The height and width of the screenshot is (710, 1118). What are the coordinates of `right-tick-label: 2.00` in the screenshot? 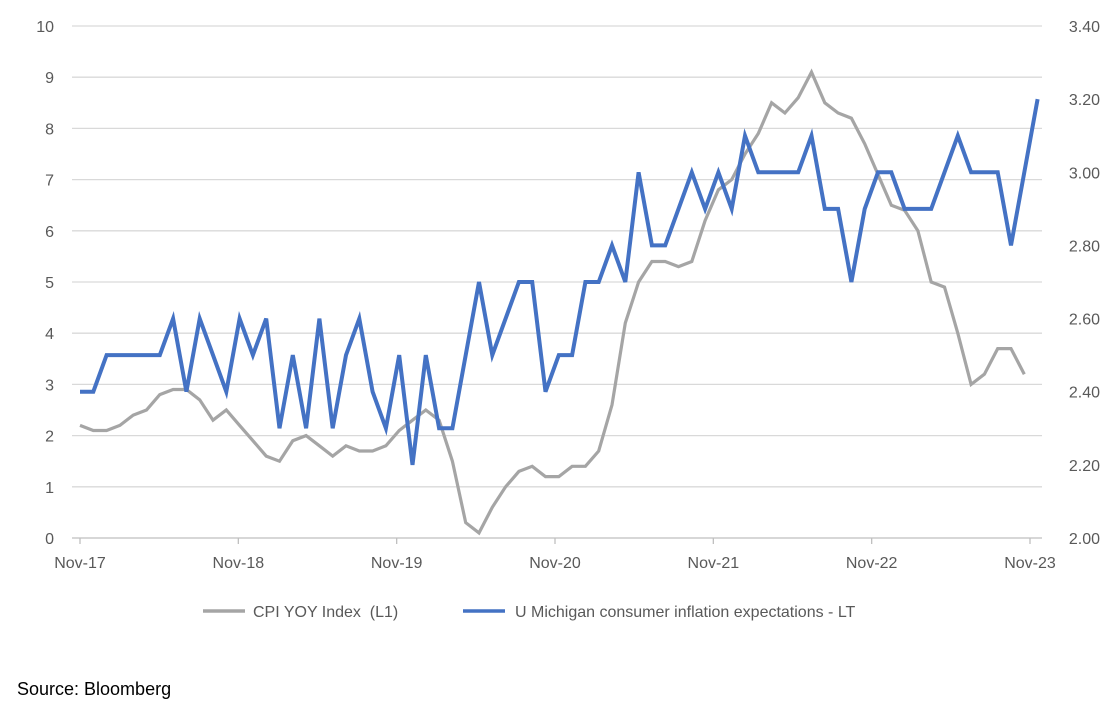 It's located at (1084, 539).